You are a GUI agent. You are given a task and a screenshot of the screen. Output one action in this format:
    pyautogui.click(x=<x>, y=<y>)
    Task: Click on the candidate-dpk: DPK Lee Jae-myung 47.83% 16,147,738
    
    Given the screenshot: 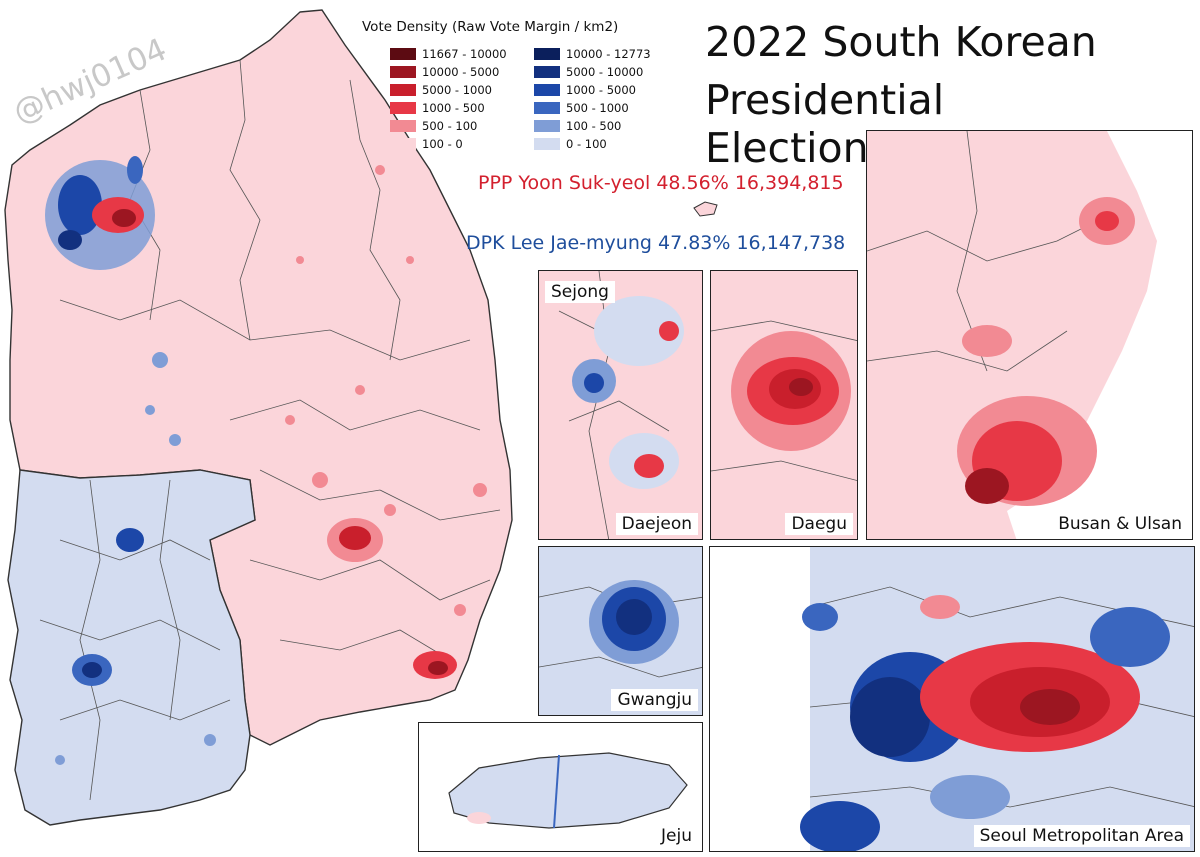 What is the action you would take?
    pyautogui.click(x=656, y=243)
    